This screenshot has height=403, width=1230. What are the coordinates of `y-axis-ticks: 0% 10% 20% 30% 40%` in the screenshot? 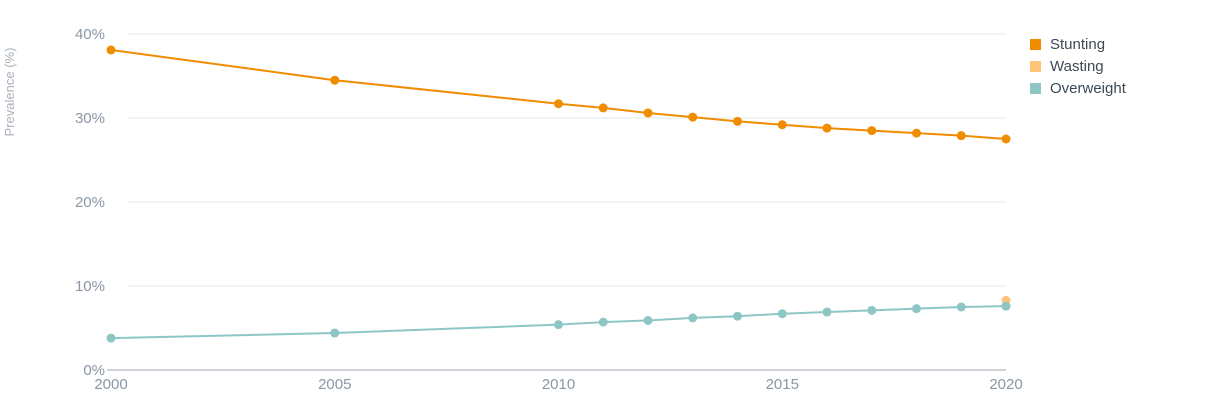 It's located at (90, 202).